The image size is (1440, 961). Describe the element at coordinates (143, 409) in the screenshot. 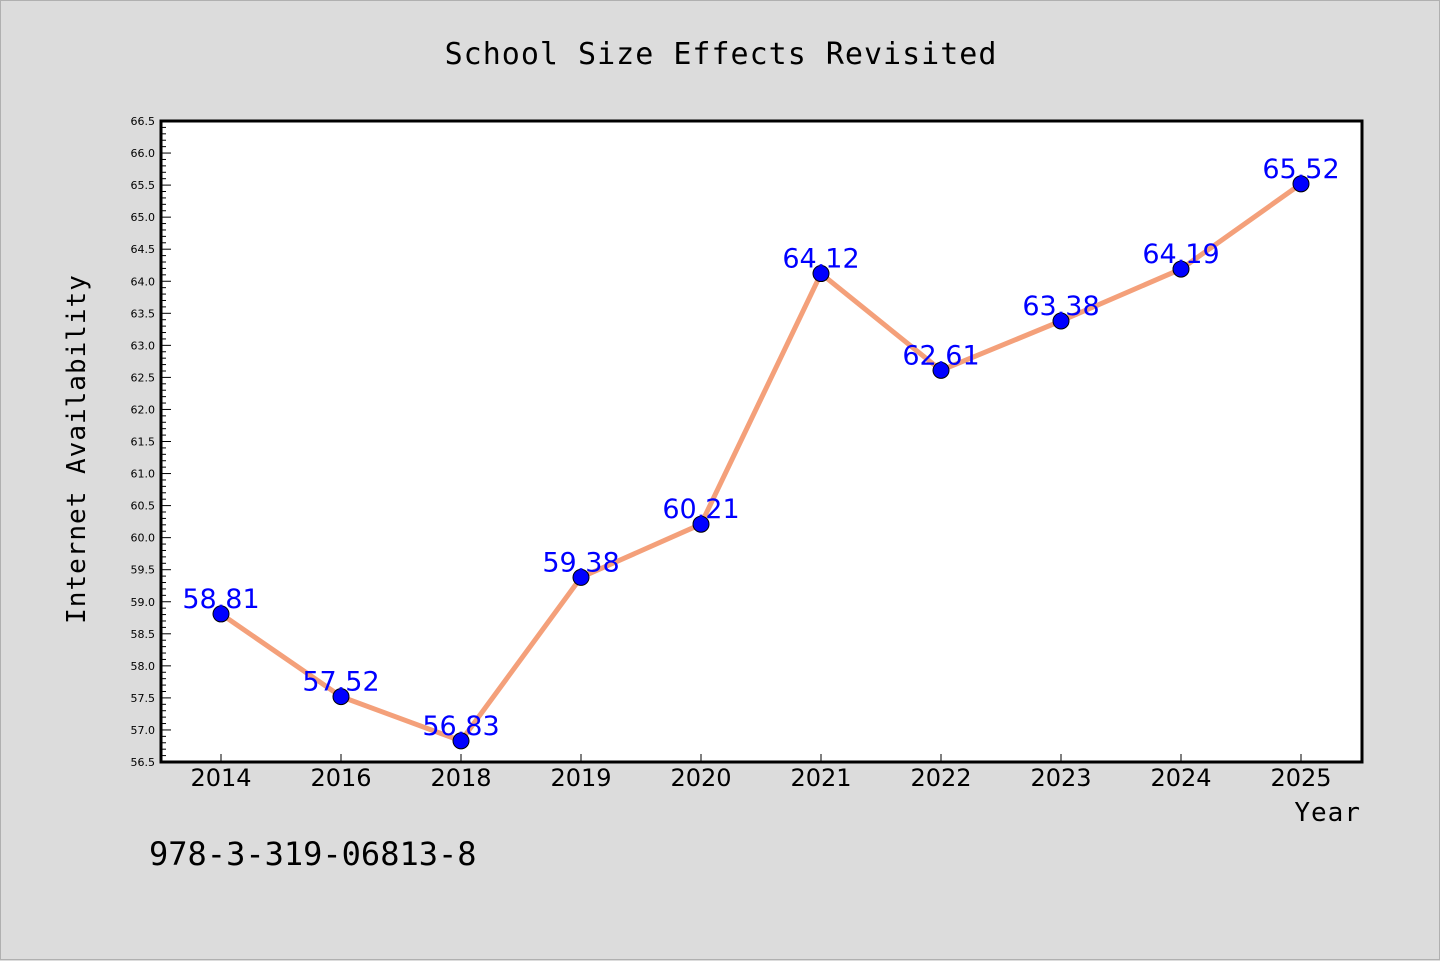

I see `y-tick-label: 62.0` at that location.